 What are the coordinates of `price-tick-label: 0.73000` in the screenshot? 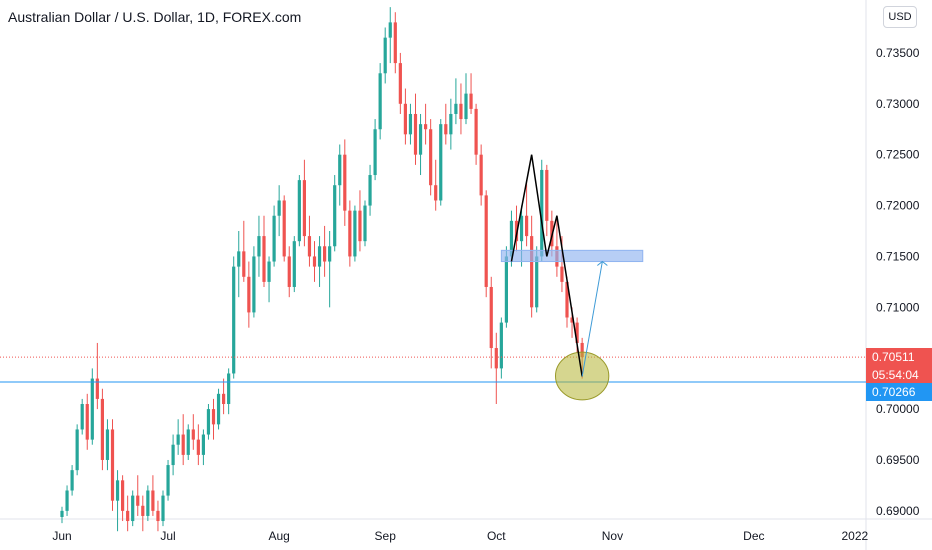 It's located at (898, 104).